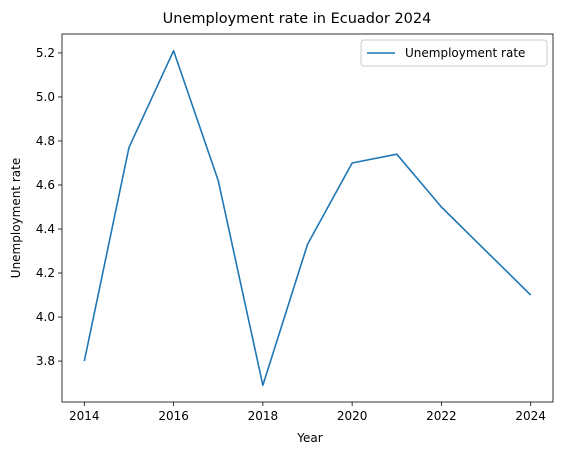  What do you see at coordinates (16, 218) in the screenshot?
I see `y-axis-label: Unemployment rate` at bounding box center [16, 218].